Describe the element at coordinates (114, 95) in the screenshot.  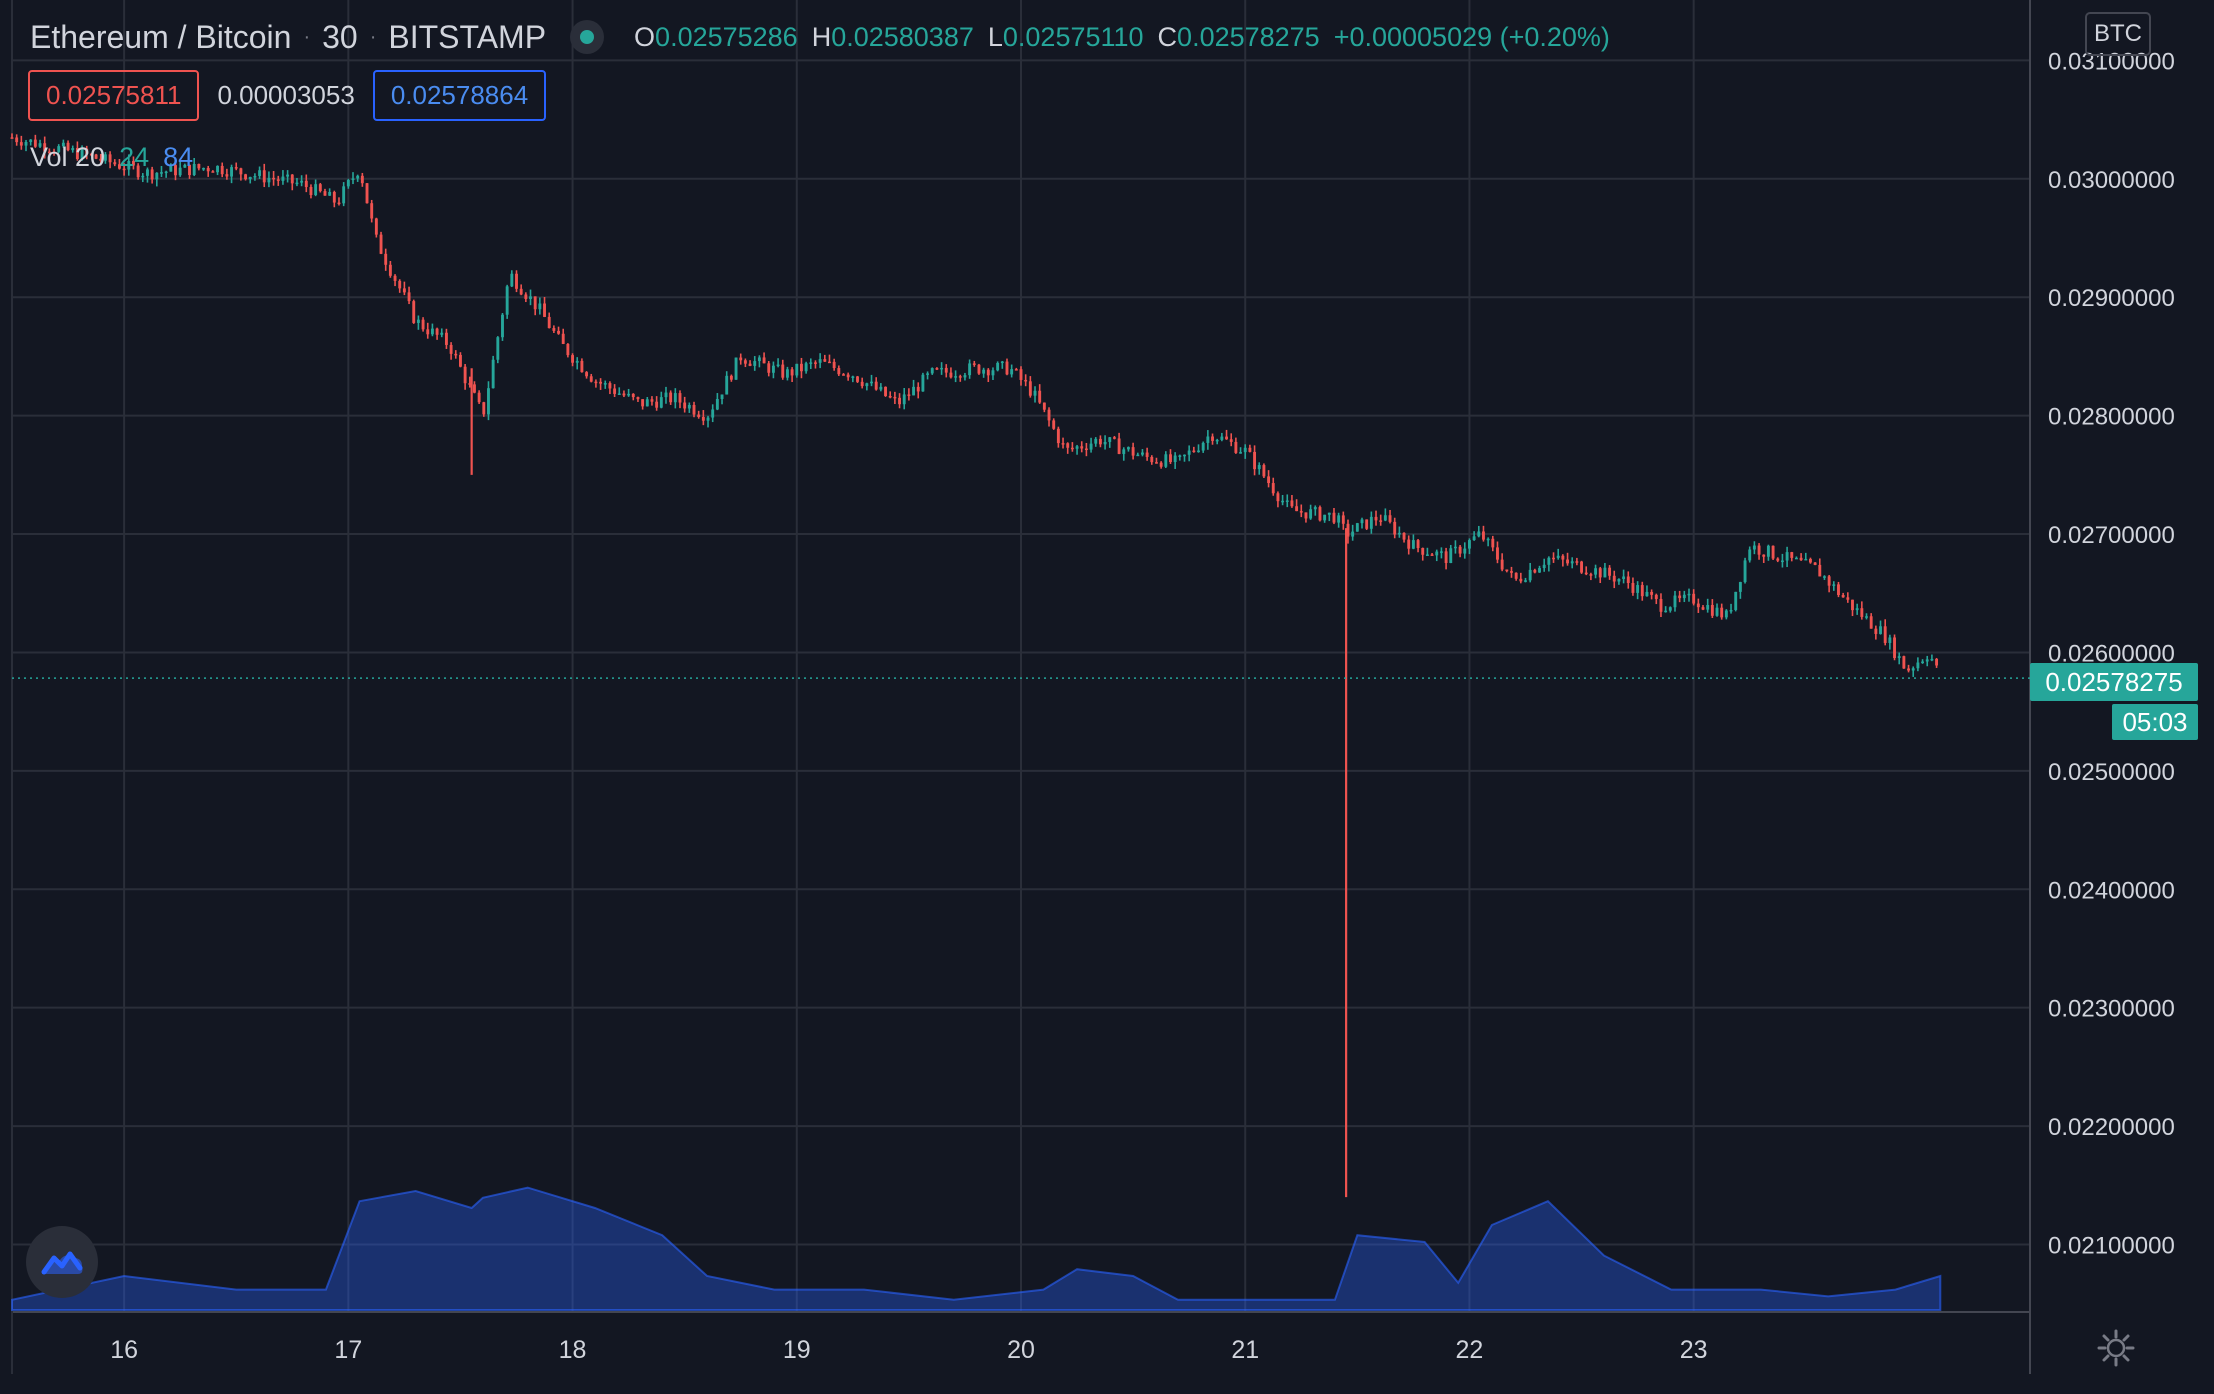
I see `sell-button: 0.02575811` at that location.